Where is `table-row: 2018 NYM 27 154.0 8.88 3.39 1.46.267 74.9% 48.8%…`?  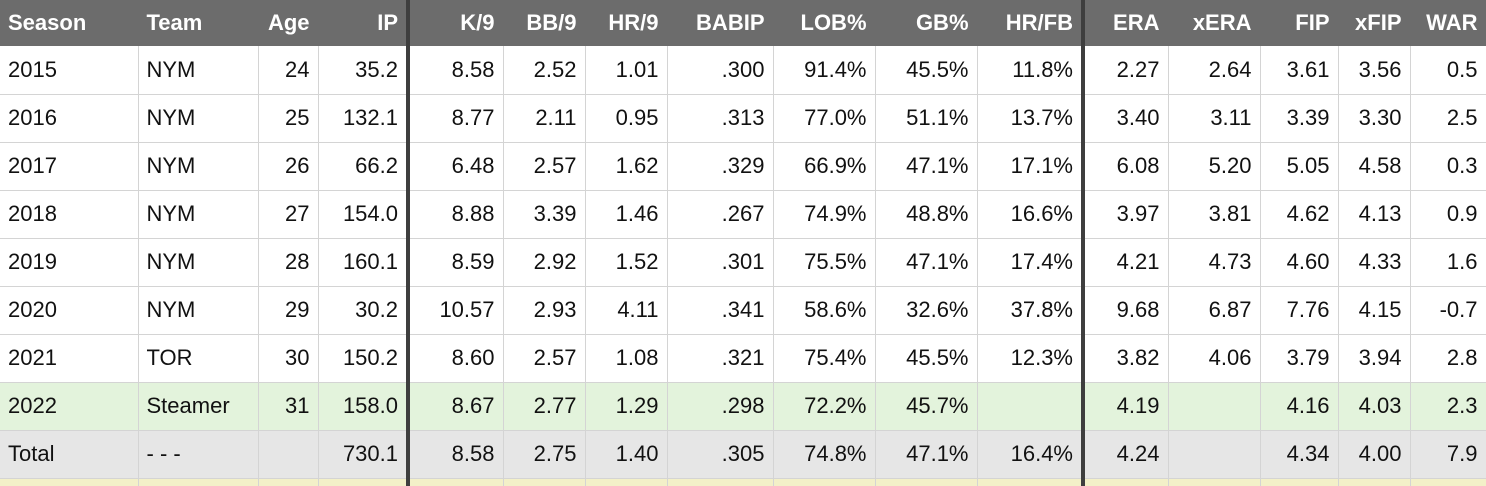 table-row: 2018 NYM 27 154.0 8.88 3.39 1.46.267 74.9% 48.8%… is located at coordinates (743, 214).